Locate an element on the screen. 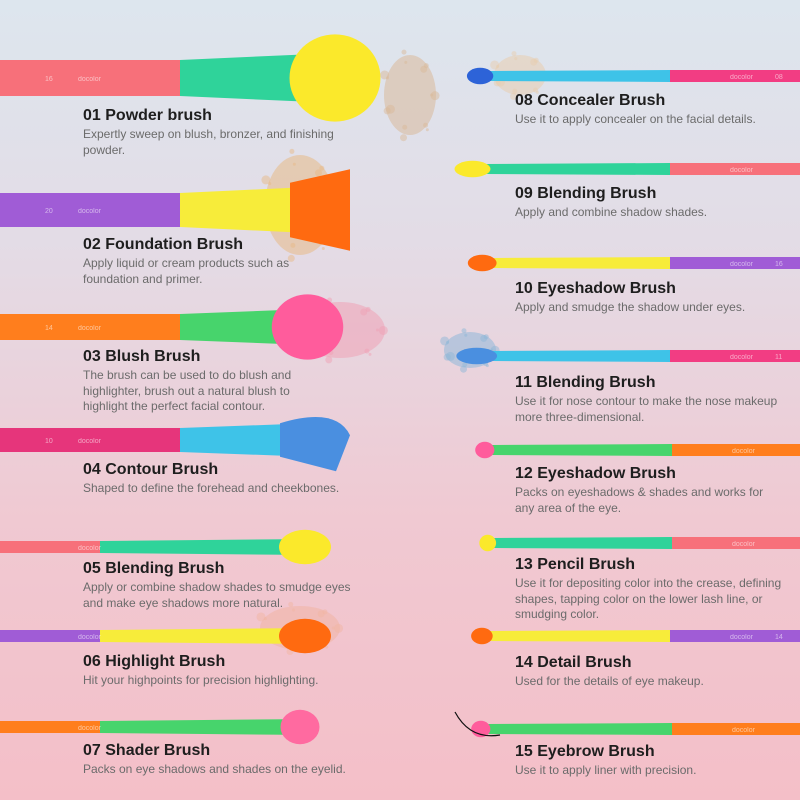 This screenshot has width=800, height=800. handle-number: 16 is located at coordinates (779, 264).